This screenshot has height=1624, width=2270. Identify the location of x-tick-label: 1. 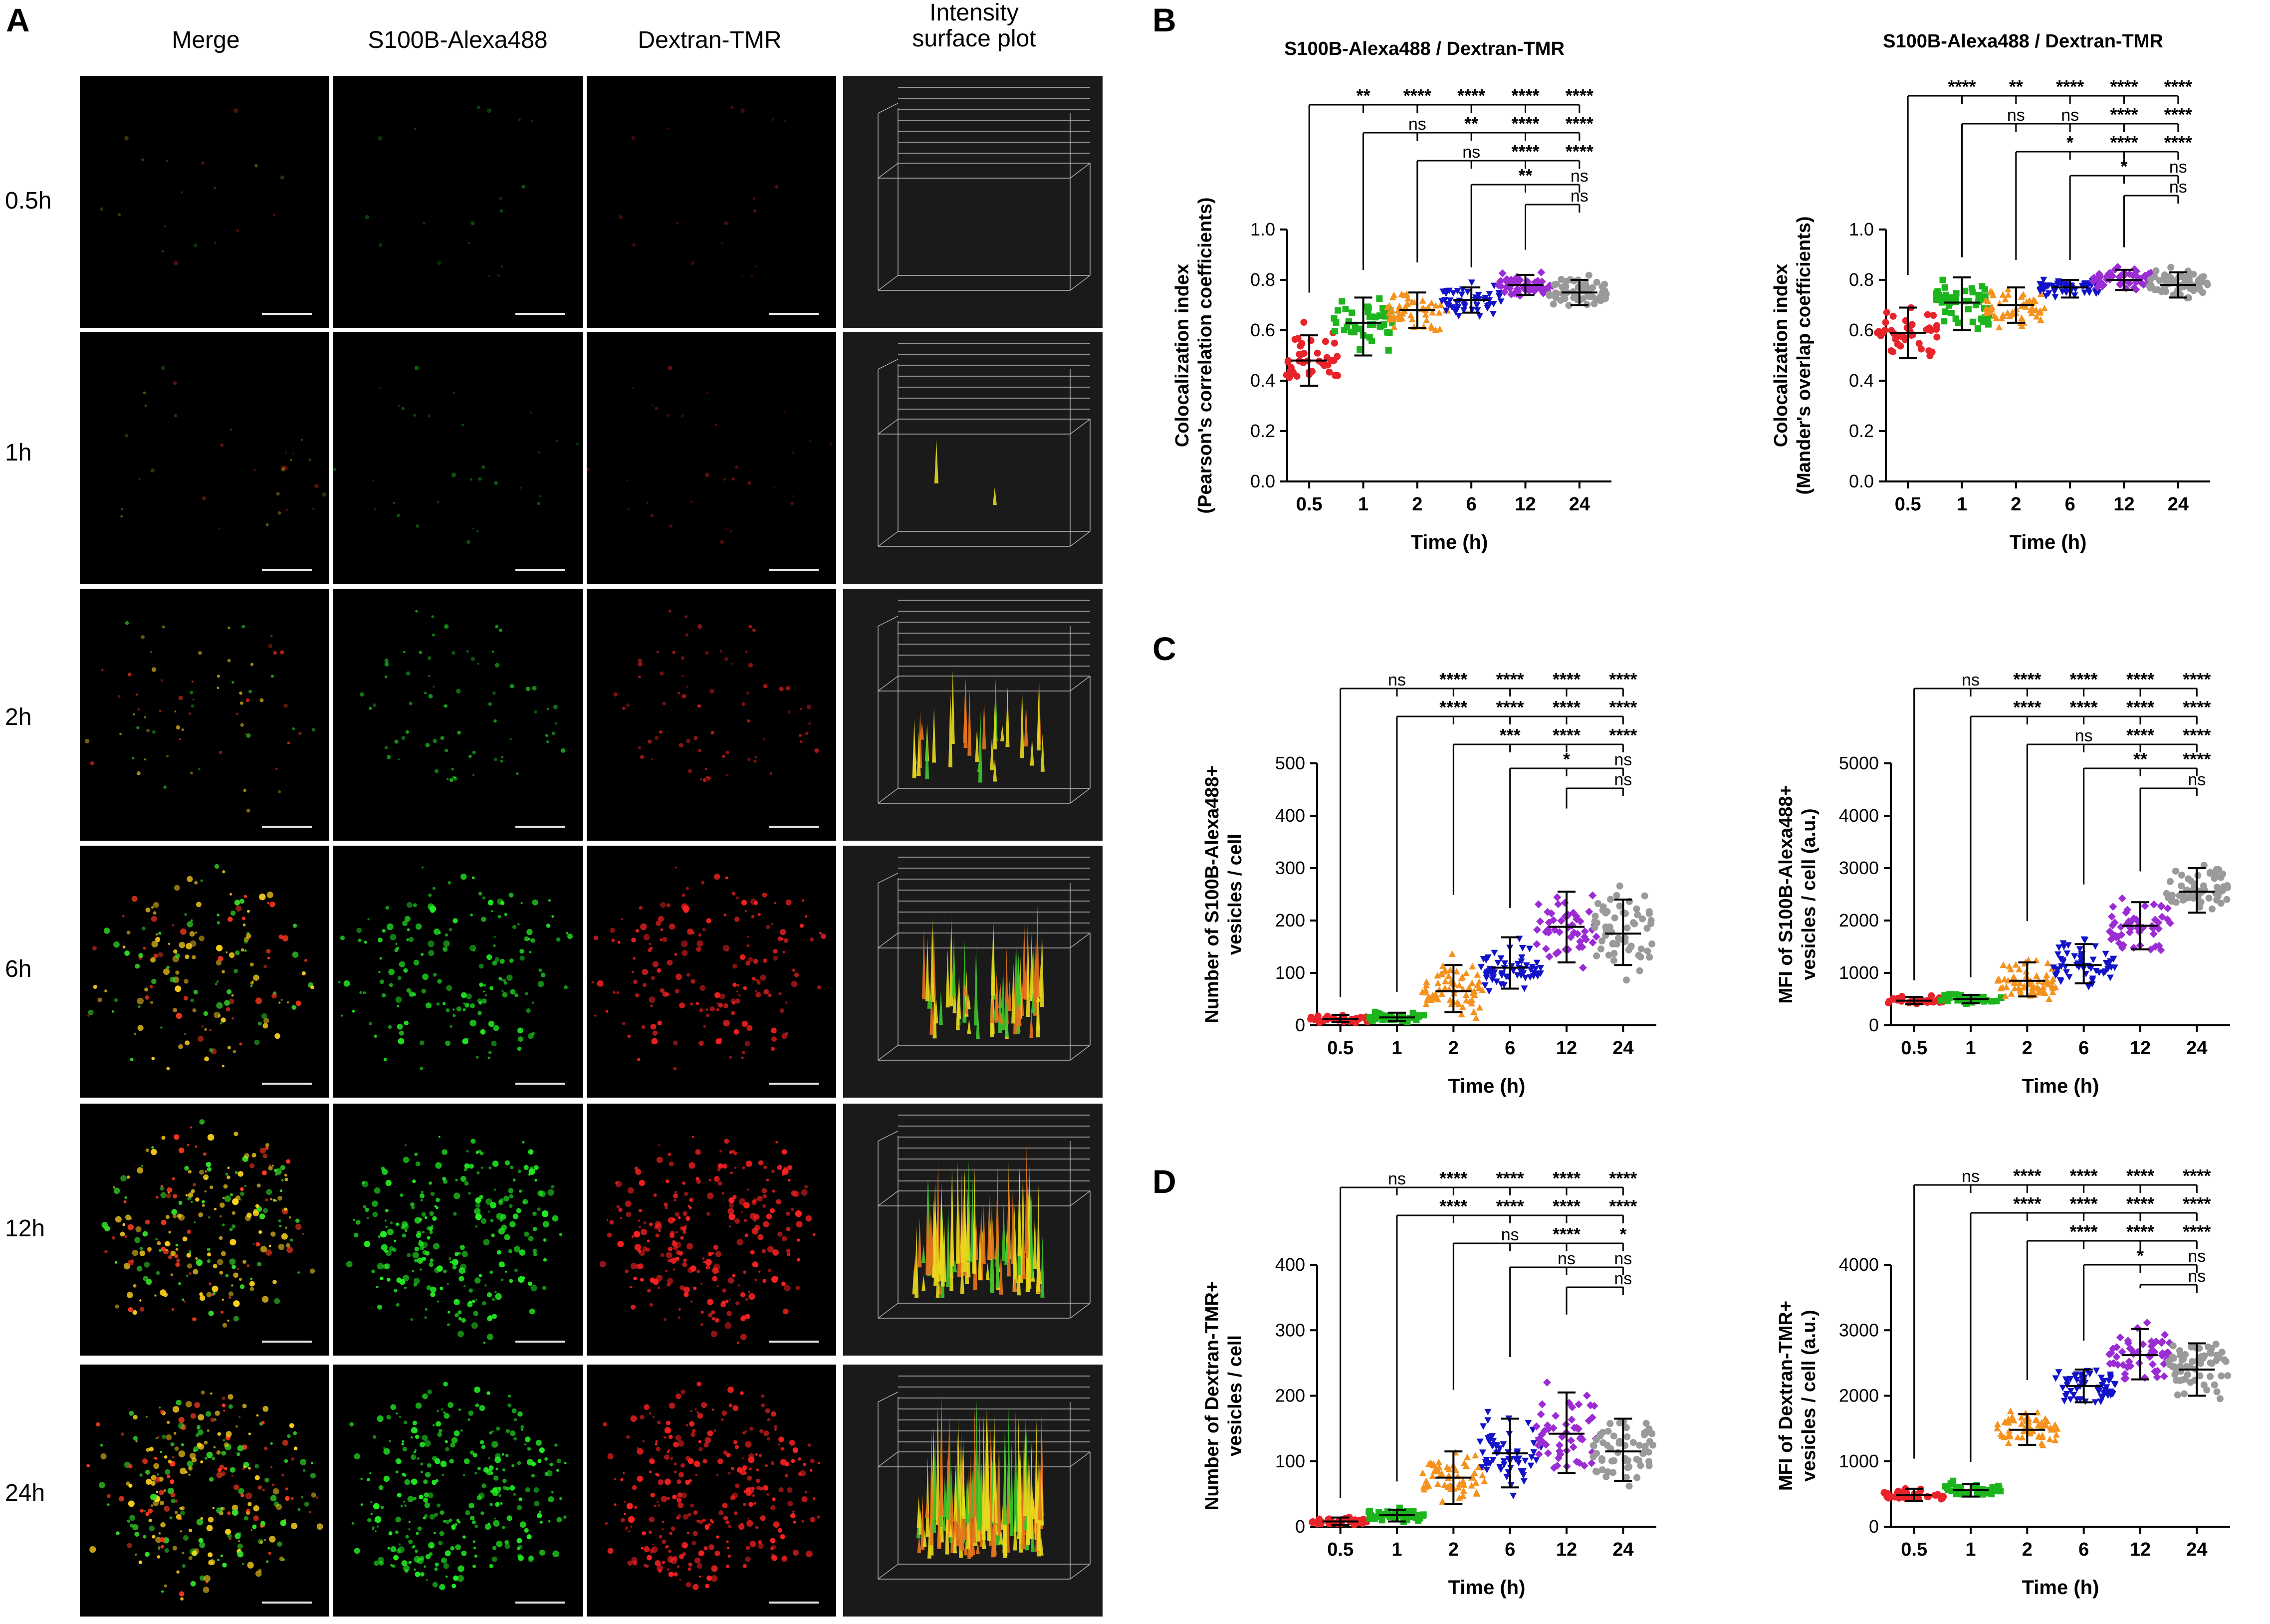
(1970, 1549).